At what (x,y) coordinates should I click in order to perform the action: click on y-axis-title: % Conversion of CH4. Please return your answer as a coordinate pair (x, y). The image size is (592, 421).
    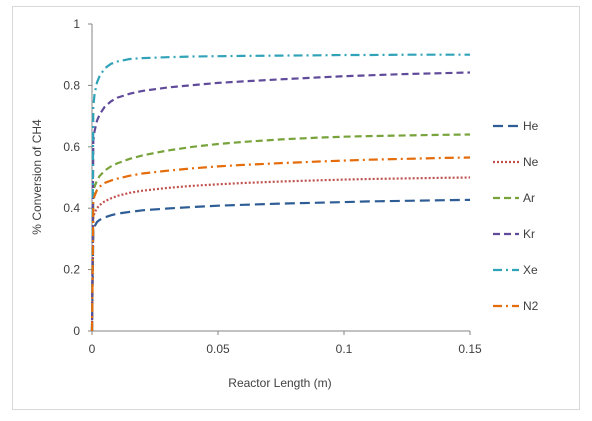
    Looking at the image, I should click on (37, 177).